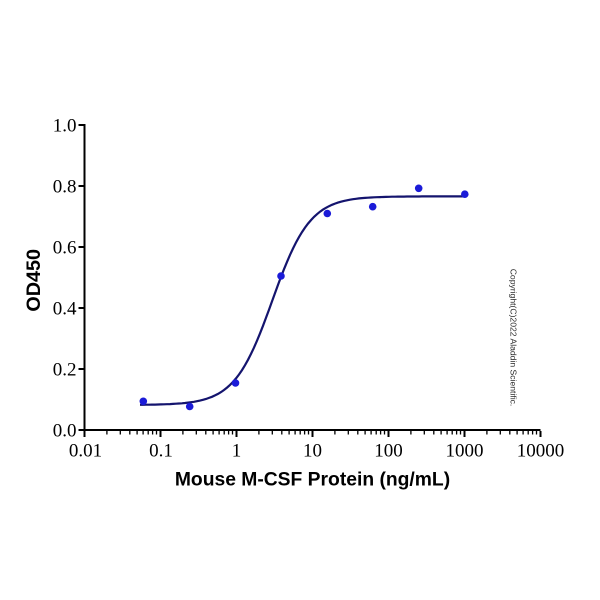  What do you see at coordinates (312, 451) in the screenshot?
I see `svg-text: 10` at bounding box center [312, 451].